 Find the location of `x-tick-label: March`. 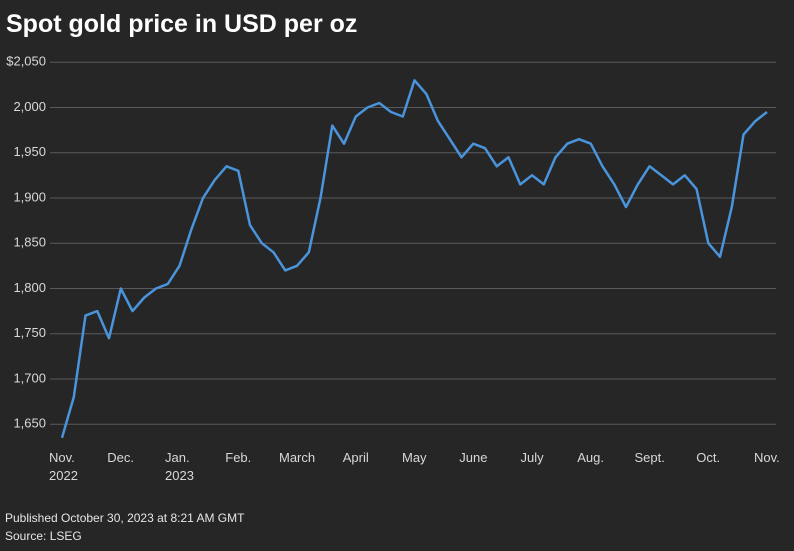

x-tick-label: March is located at coordinates (297, 457).